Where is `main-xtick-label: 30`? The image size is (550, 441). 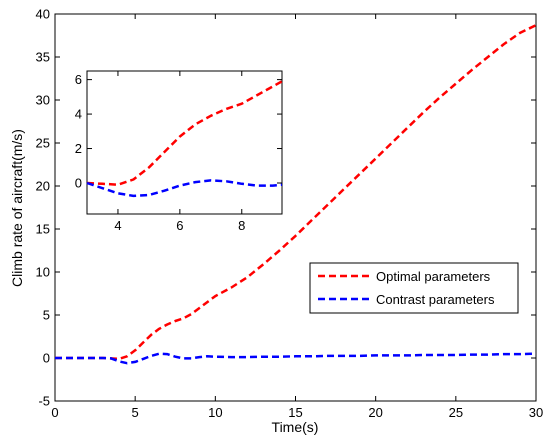 main-xtick-label: 30 is located at coordinates (536, 412).